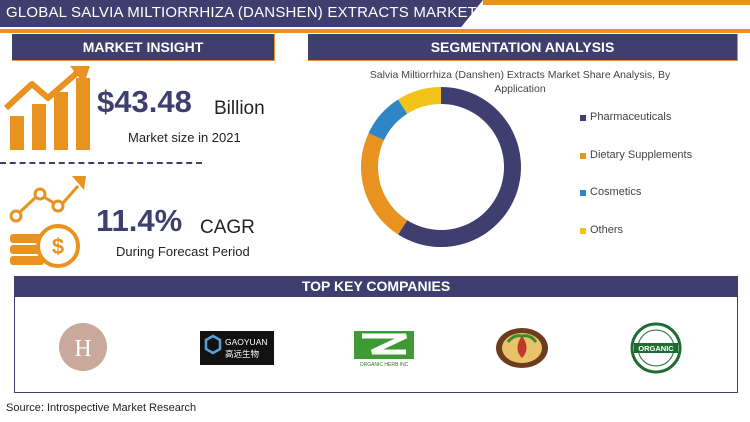  What do you see at coordinates (101, 408) in the screenshot?
I see `source-note: Source: Introspective Market Research` at bounding box center [101, 408].